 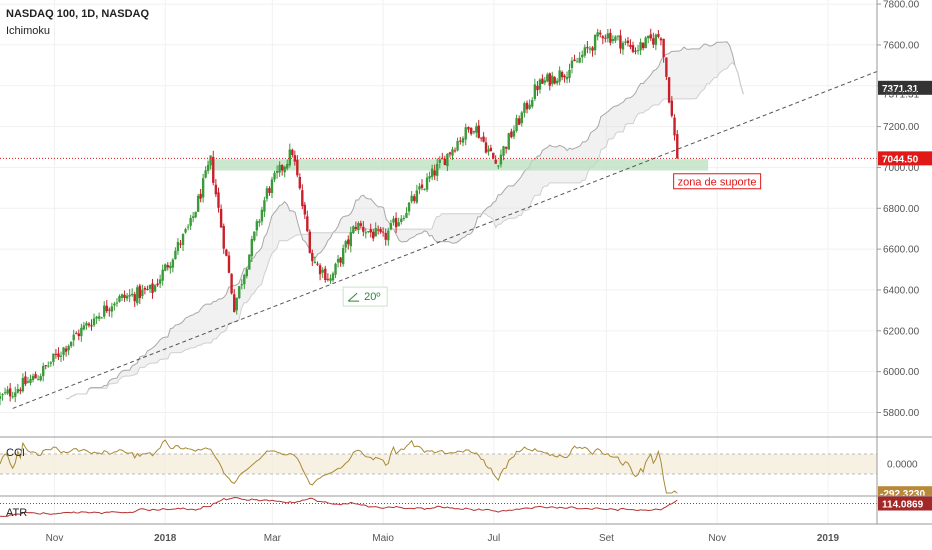 What do you see at coordinates (902, 494) in the screenshot?
I see `cci-value-label: -292.3230` at bounding box center [902, 494].